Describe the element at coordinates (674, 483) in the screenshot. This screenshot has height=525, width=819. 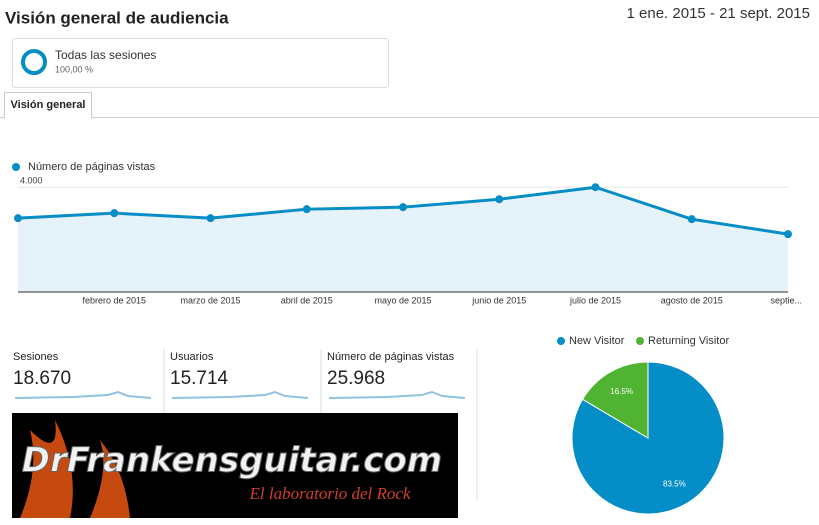
I see `pie-label: 83.5%` at that location.